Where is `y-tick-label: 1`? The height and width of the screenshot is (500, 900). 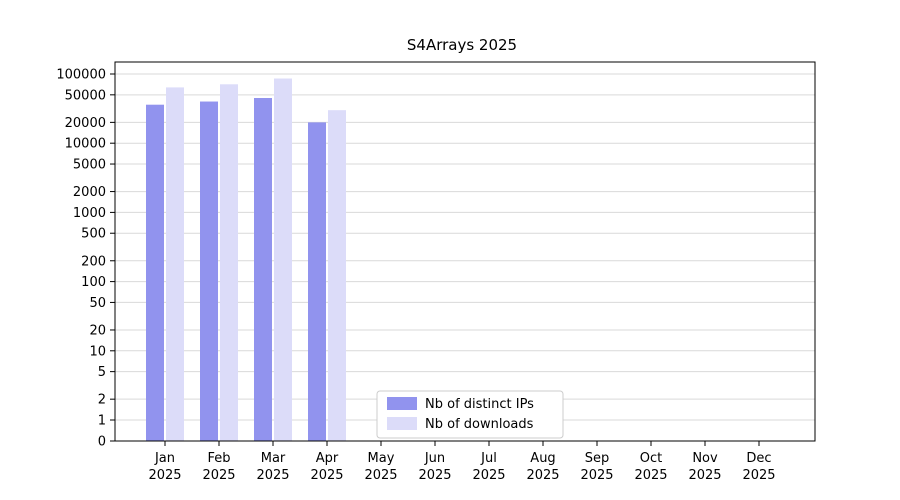 y-tick-label: 1 is located at coordinates (102, 421).